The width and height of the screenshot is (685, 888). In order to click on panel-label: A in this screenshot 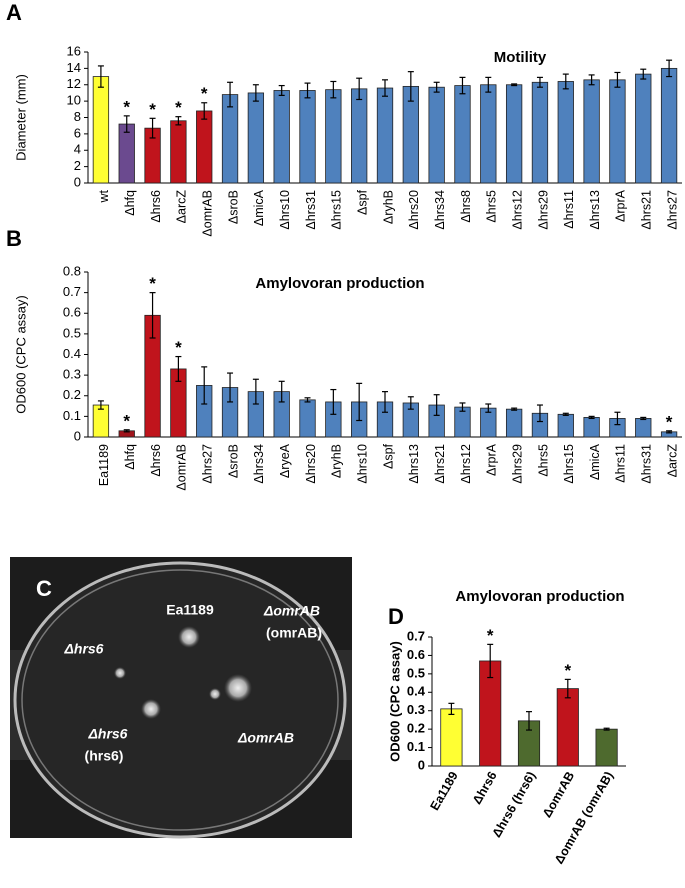, I will do `click(14, 12)`.